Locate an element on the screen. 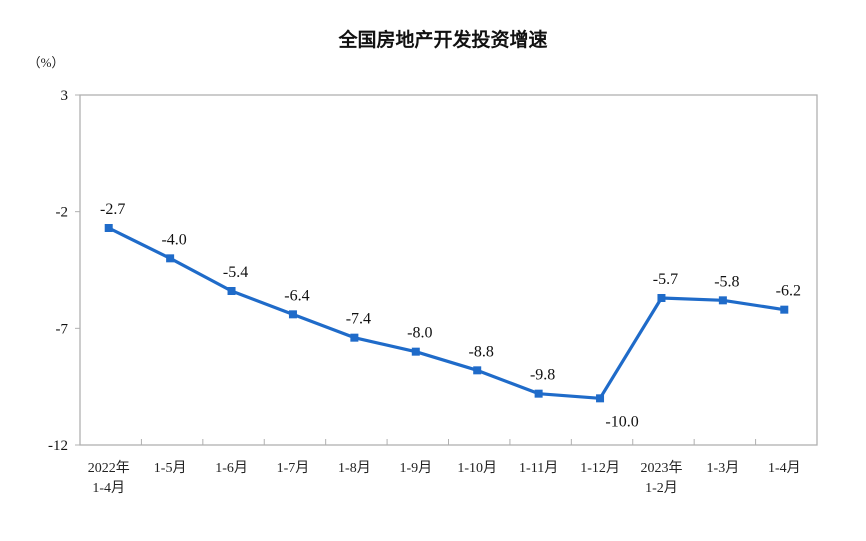 This screenshot has width=866, height=541. x-tick-label-line: 1-7月 is located at coordinates (293, 468).